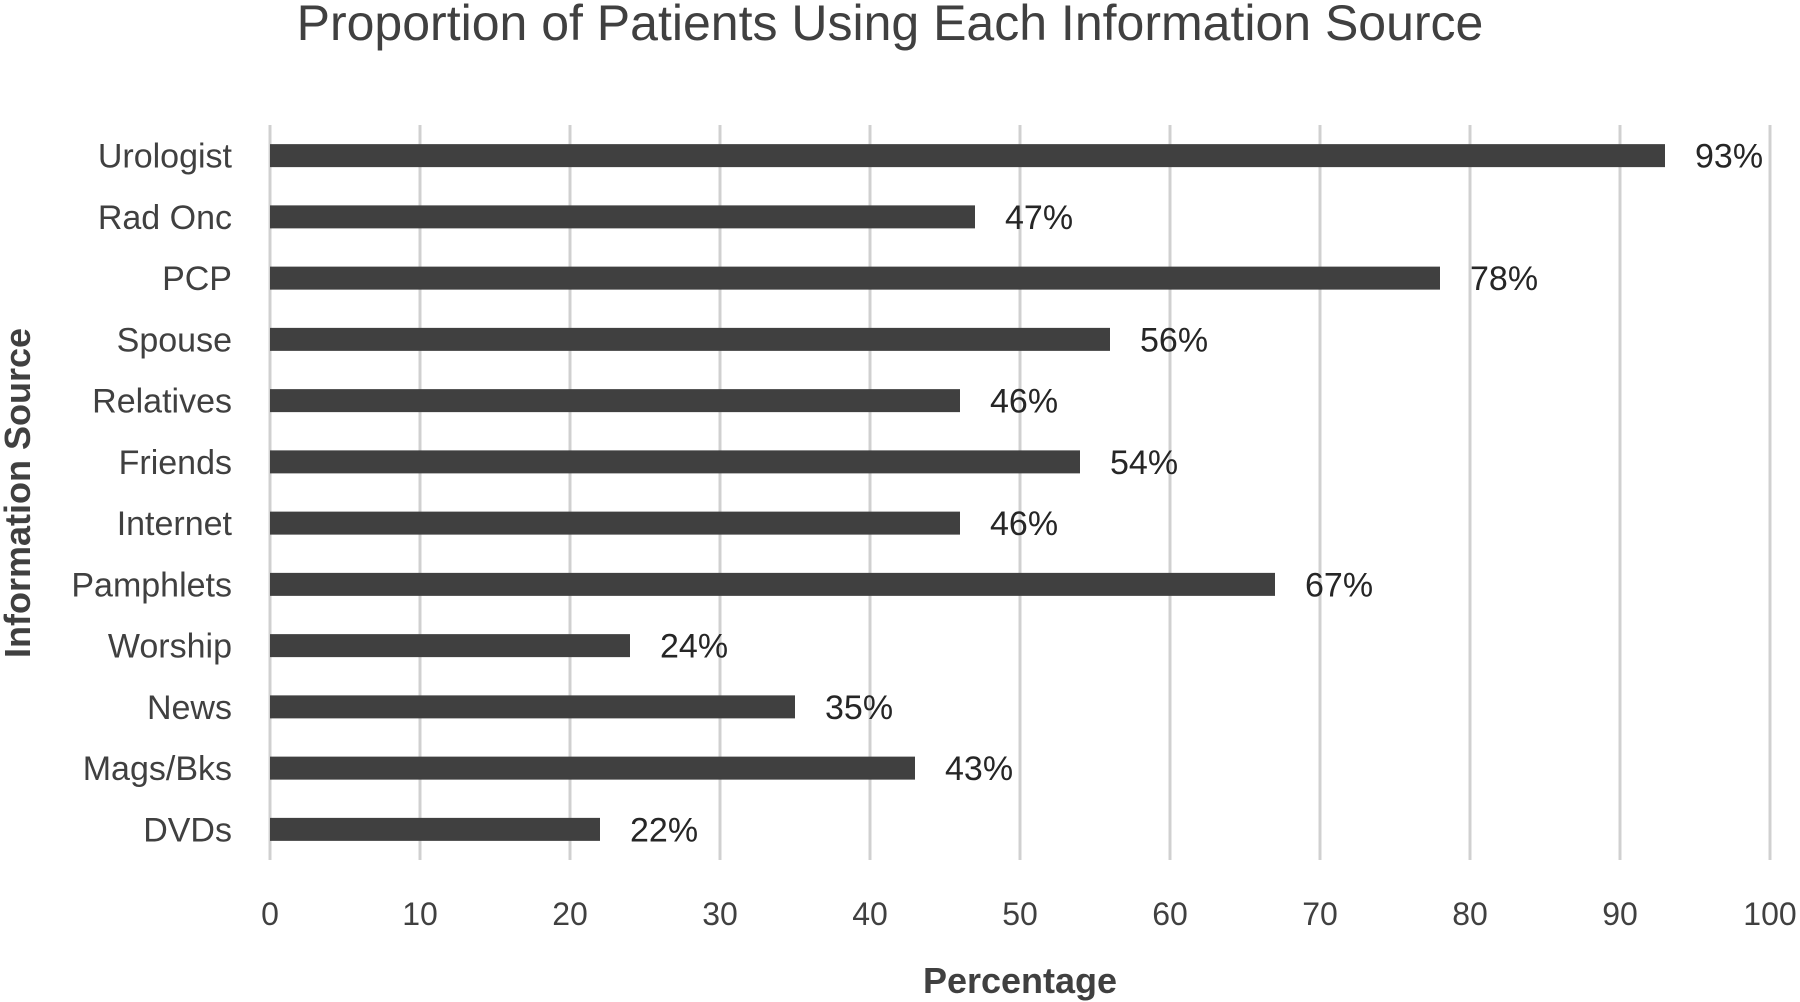  Describe the element at coordinates (1769, 914) in the screenshot. I see `x-tick-label: 100` at that location.